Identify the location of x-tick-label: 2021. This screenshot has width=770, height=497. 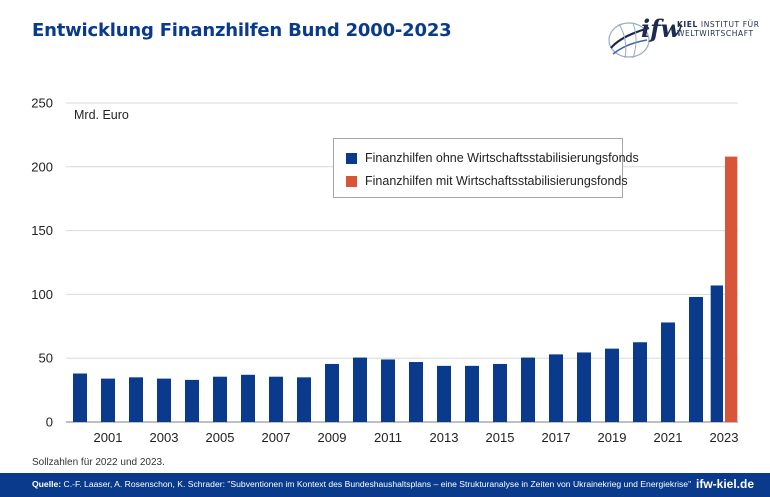
(668, 437).